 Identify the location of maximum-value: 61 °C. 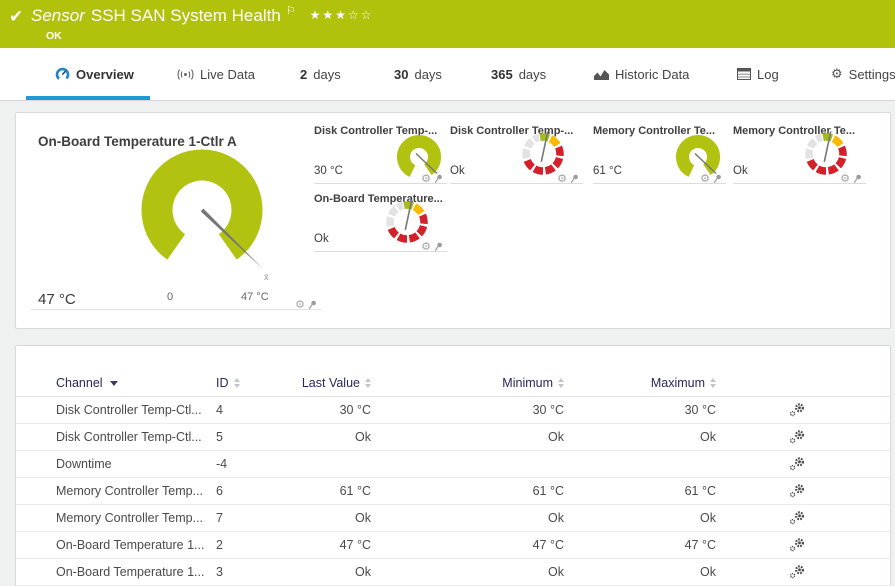
(700, 491).